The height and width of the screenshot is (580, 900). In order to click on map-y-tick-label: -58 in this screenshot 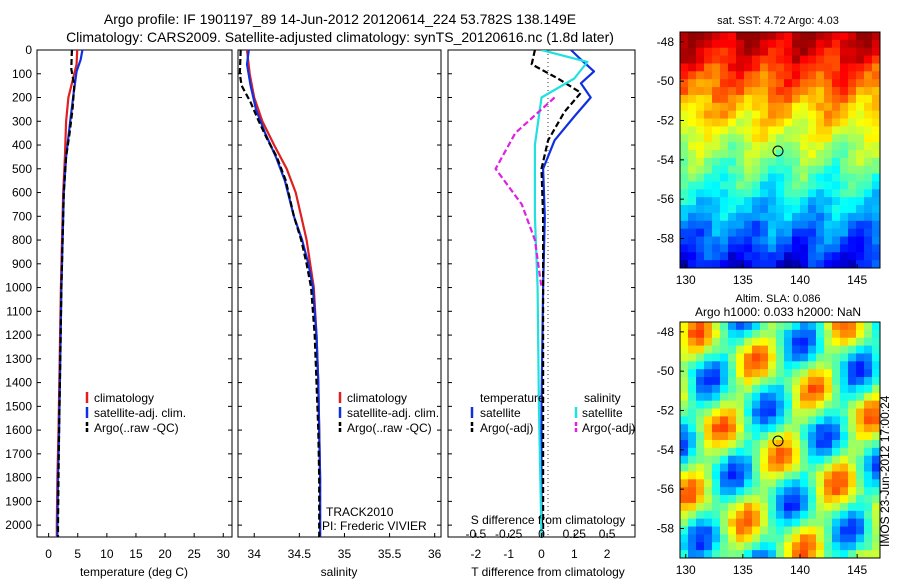, I will do `click(666, 529)`.